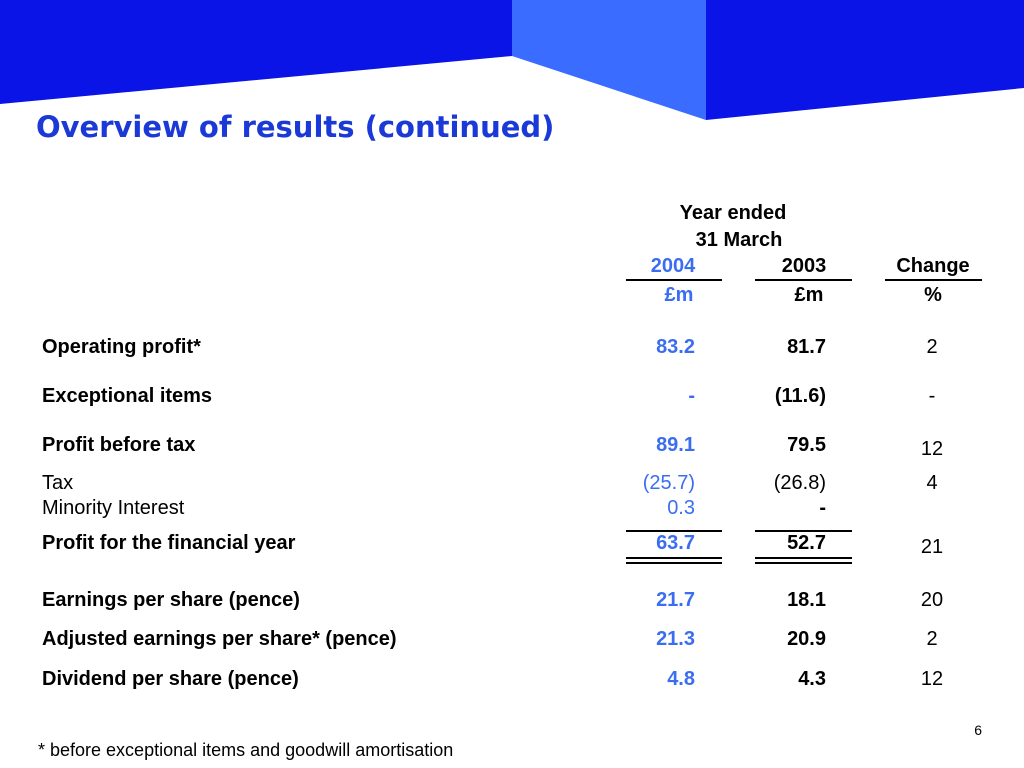  I want to click on row-label: Operating profit*, so click(121, 347).